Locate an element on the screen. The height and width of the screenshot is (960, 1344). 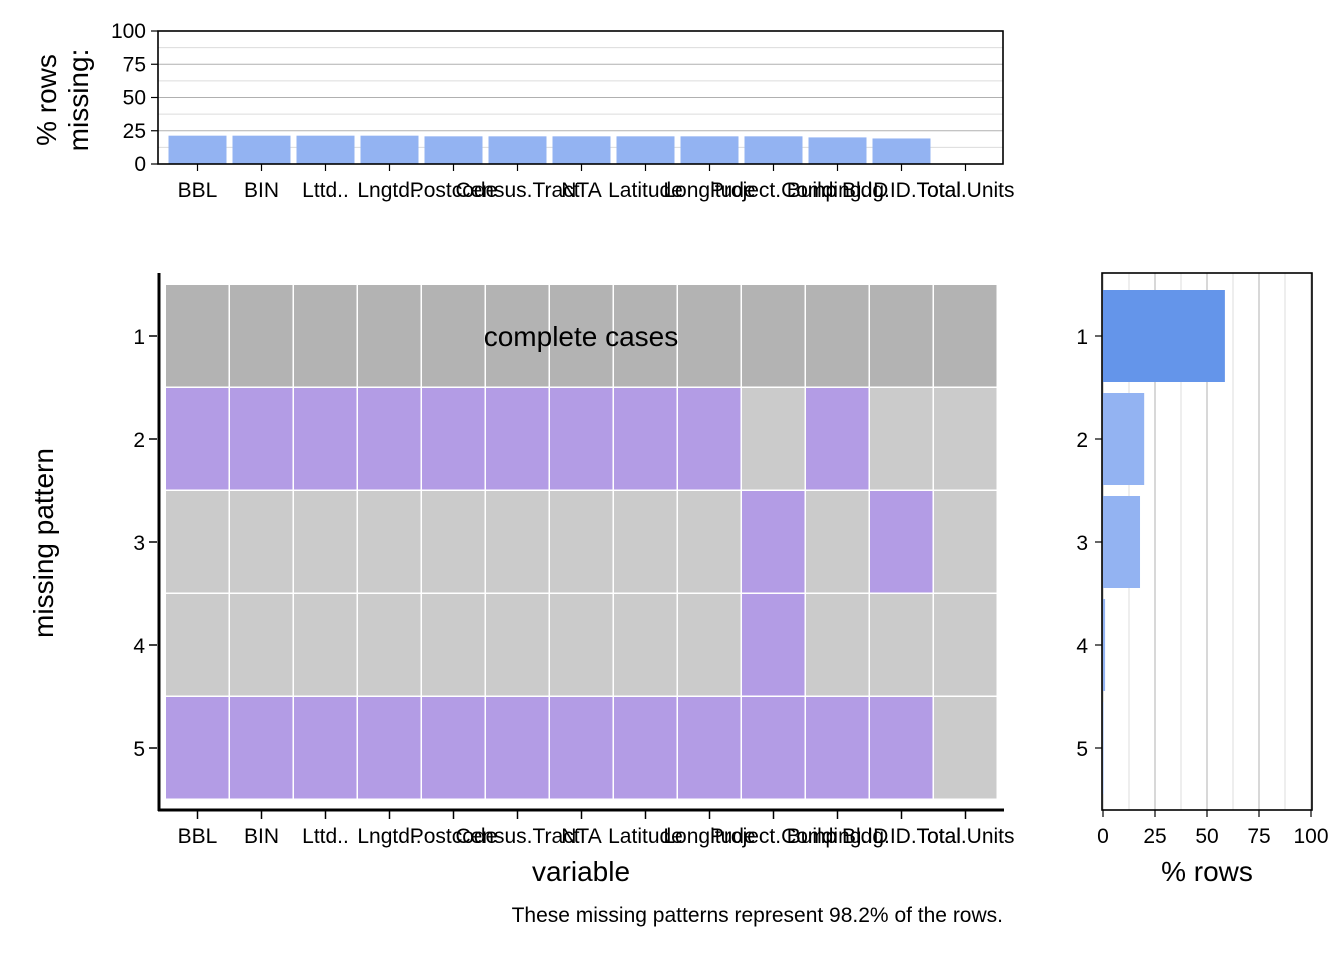
matrix-x-tick-label: Lttd.. is located at coordinates (325, 836).